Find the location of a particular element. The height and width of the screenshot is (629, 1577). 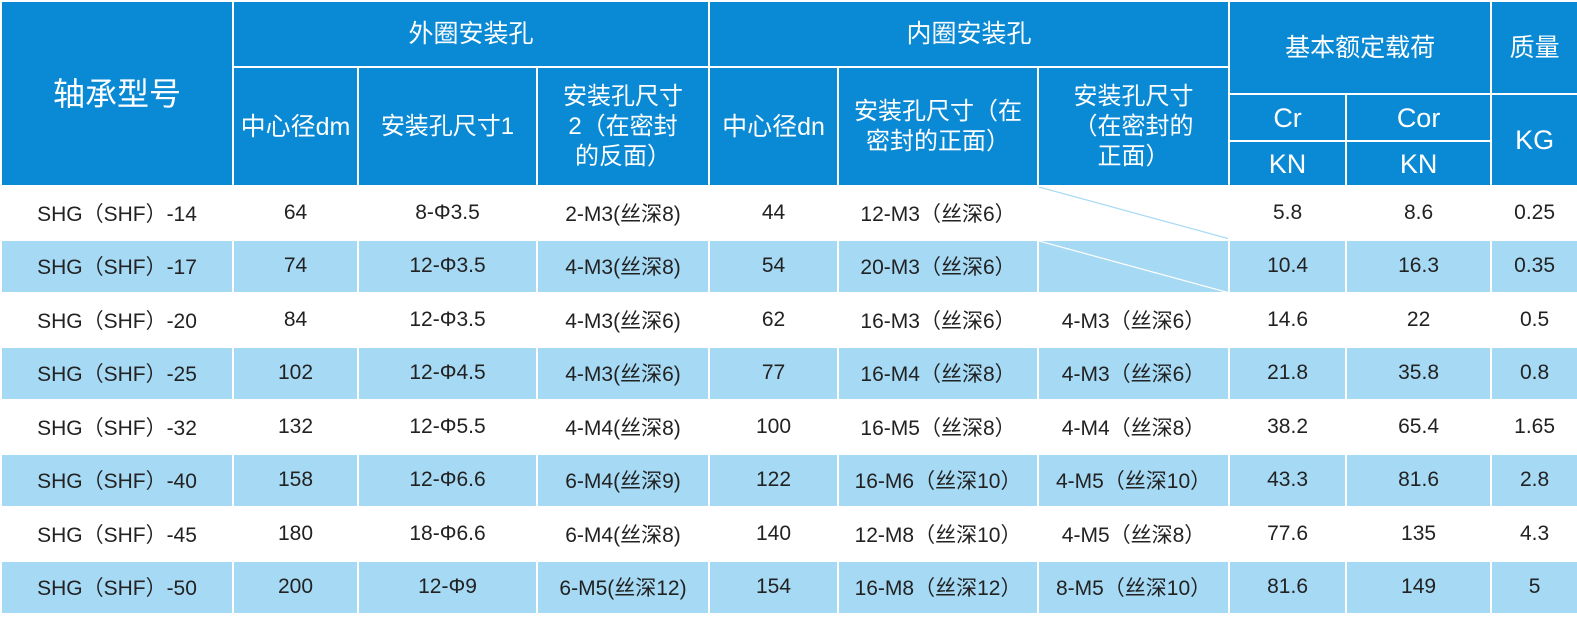

cell-inner-dn: 54 is located at coordinates (774, 266).